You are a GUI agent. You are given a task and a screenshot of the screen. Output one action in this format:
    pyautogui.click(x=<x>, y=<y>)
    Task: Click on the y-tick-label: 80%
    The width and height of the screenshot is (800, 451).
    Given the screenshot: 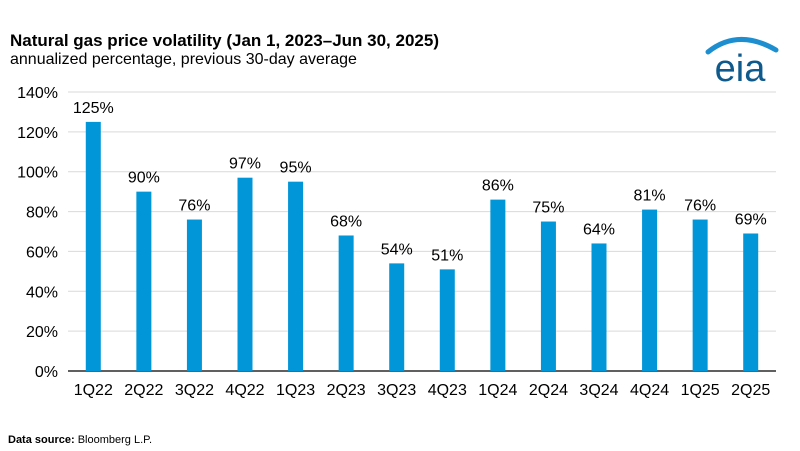 What is the action you would take?
    pyautogui.click(x=42, y=213)
    